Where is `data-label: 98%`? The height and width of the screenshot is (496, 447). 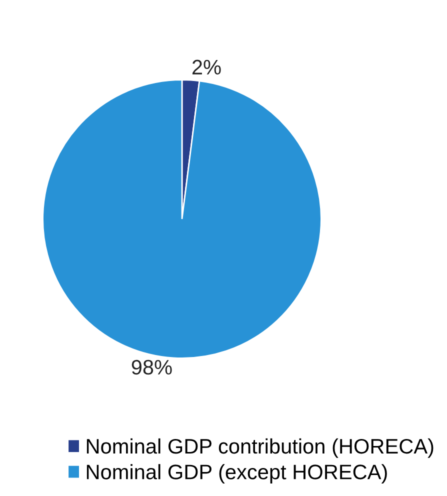
data-label: 98% is located at coordinates (152, 367).